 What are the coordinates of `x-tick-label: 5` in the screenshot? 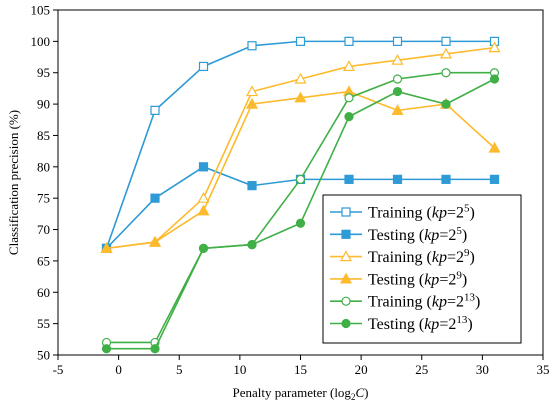 It's located at (179, 369).